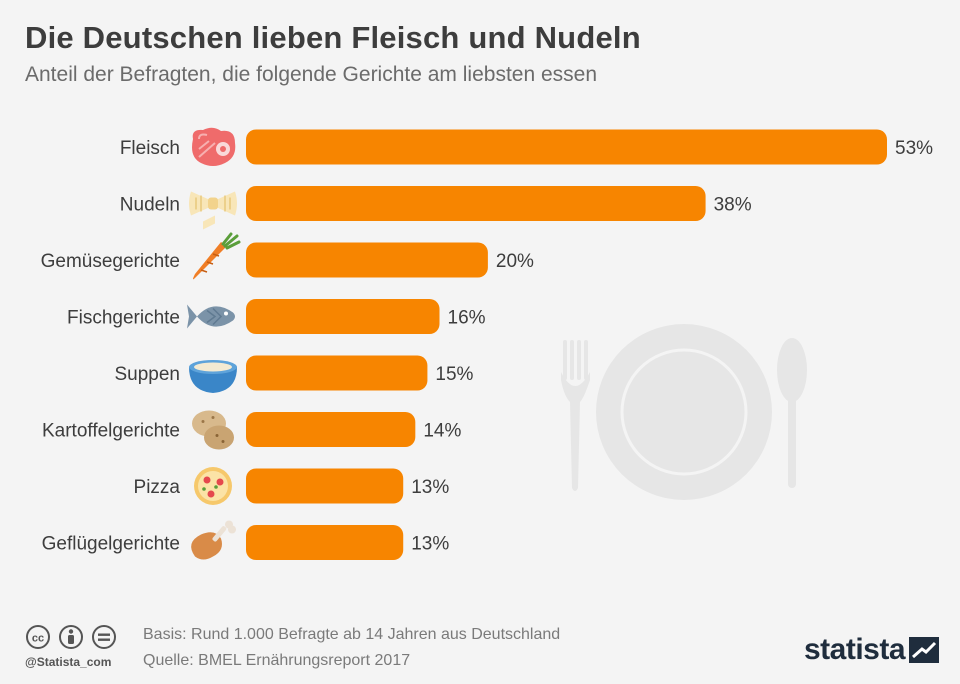 This screenshot has height=684, width=960. What do you see at coordinates (213, 210) in the screenshot?
I see `pasta-icon` at bounding box center [213, 210].